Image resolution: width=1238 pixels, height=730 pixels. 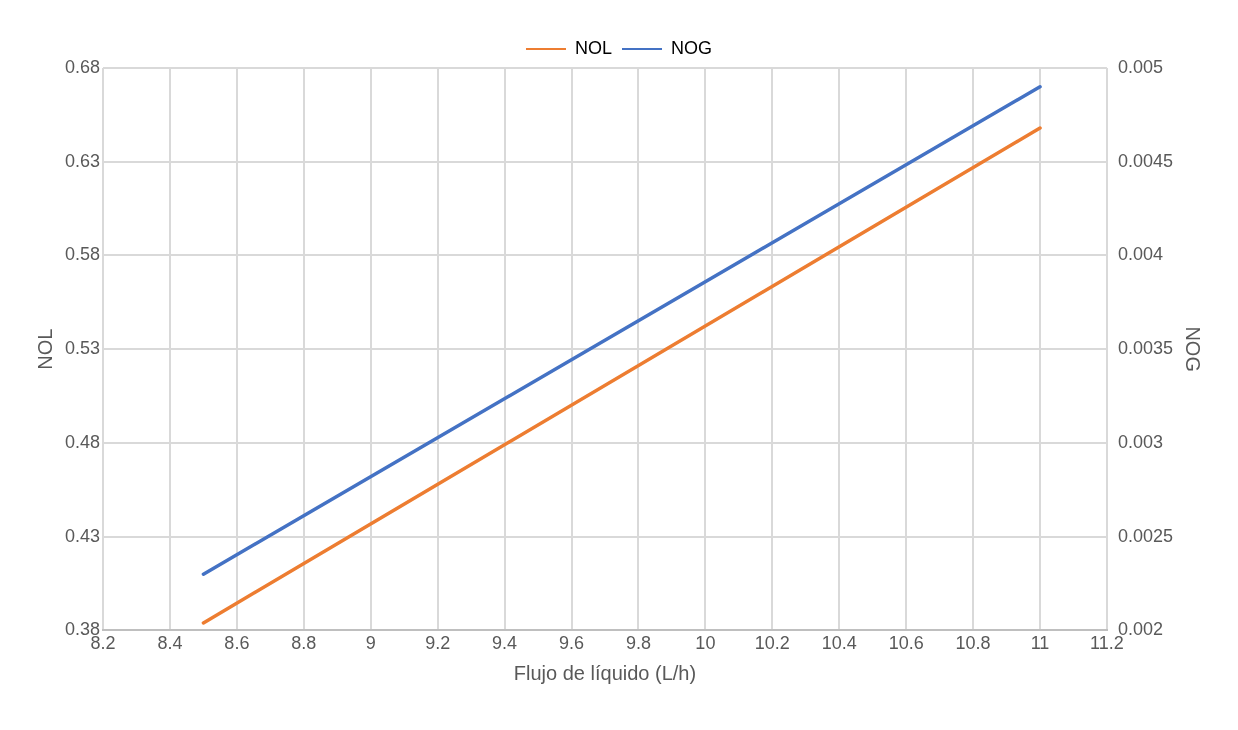 I want to click on x-tick-label: 10, so click(x=705, y=643).